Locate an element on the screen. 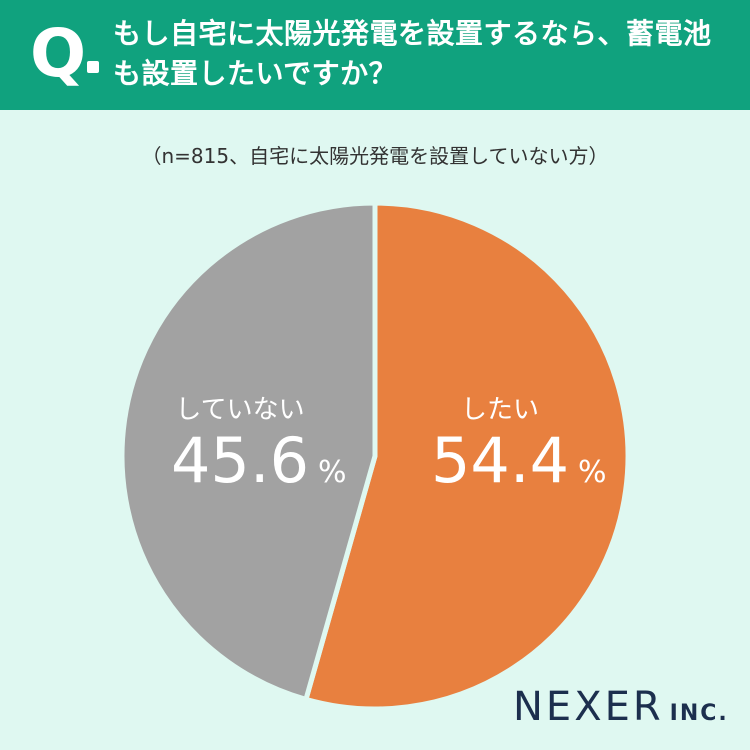  slice-label-no: していない is located at coordinates (239, 410).